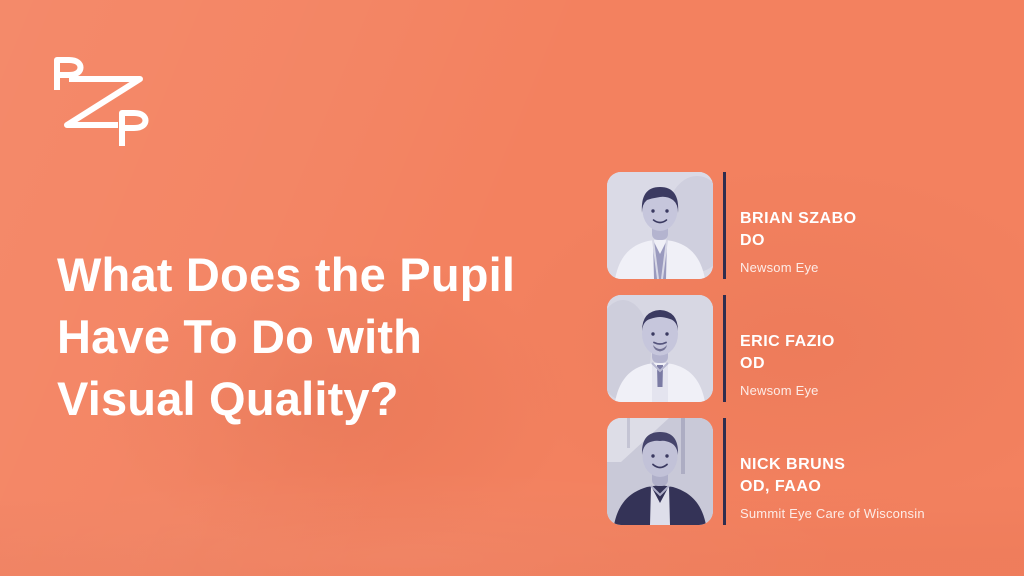 The height and width of the screenshot is (576, 1024). What do you see at coordinates (798, 218) in the screenshot?
I see `speaker-name: BRIAN SZABO` at bounding box center [798, 218].